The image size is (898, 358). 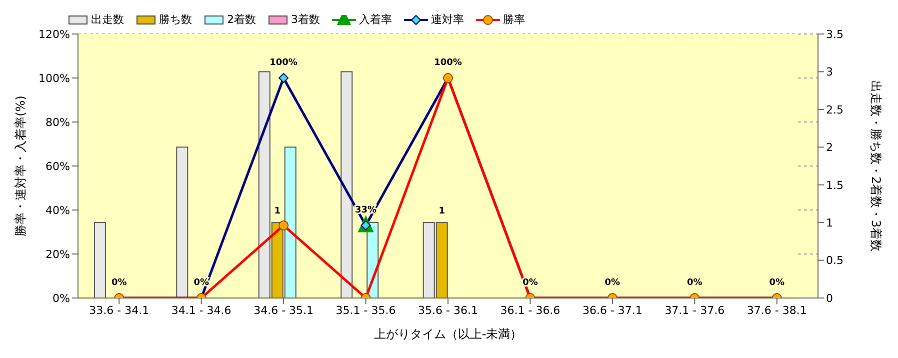 What do you see at coordinates (61, 298) in the screenshot?
I see `y-tick-label: 0%` at bounding box center [61, 298].